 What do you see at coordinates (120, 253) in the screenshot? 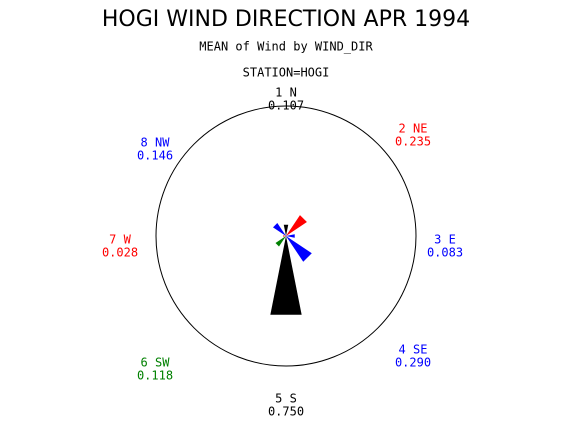
I see `value-label: 0.028` at bounding box center [120, 253].